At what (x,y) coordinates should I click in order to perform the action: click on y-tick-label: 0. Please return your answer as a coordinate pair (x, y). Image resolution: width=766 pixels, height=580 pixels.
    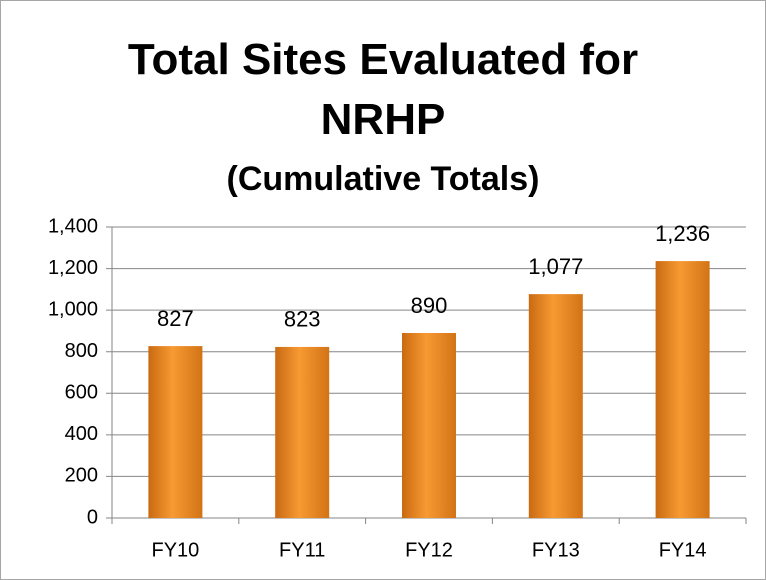
    Looking at the image, I should click on (92, 517).